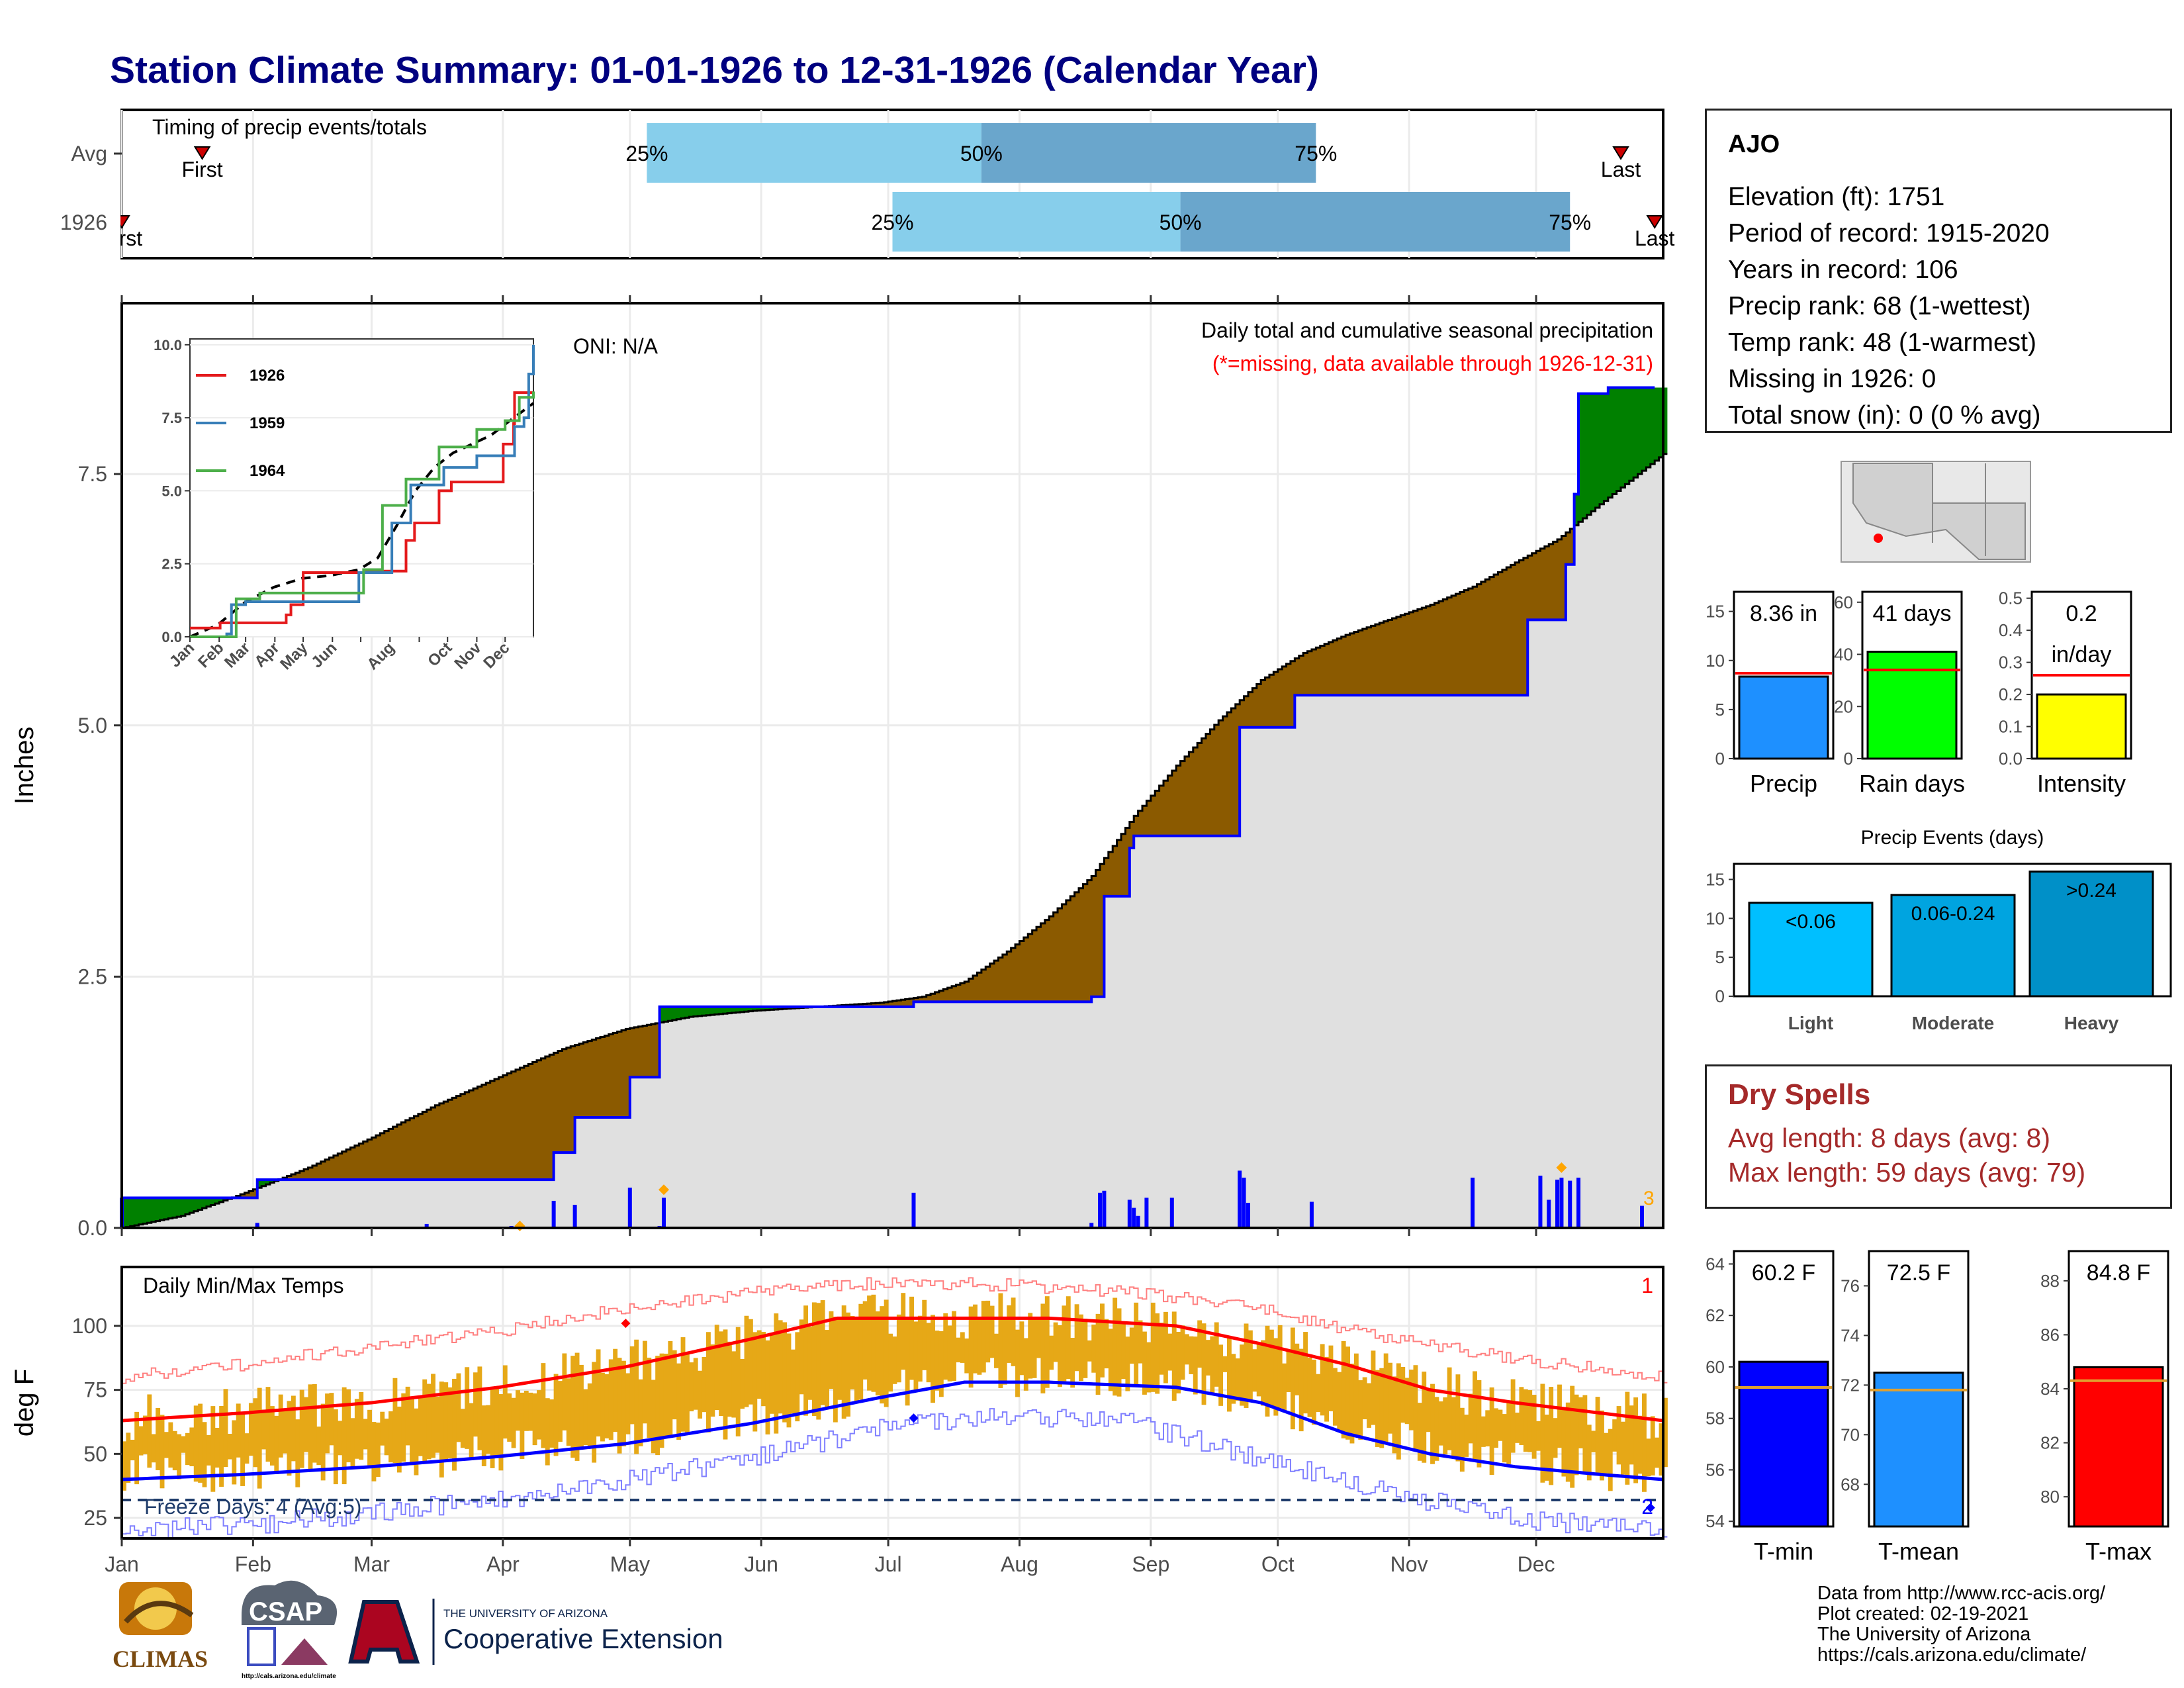 The width and height of the screenshot is (2184, 1688). I want to click on inset-ytick-label: 7.5, so click(171, 418).